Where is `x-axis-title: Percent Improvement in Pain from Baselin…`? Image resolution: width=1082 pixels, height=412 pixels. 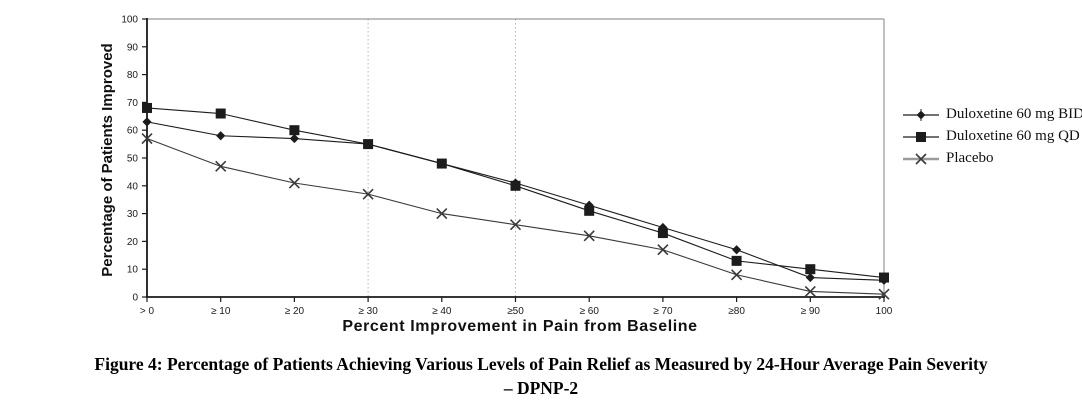
x-axis-title: Percent Improvement in Pain from Baselin… is located at coordinates (519, 326).